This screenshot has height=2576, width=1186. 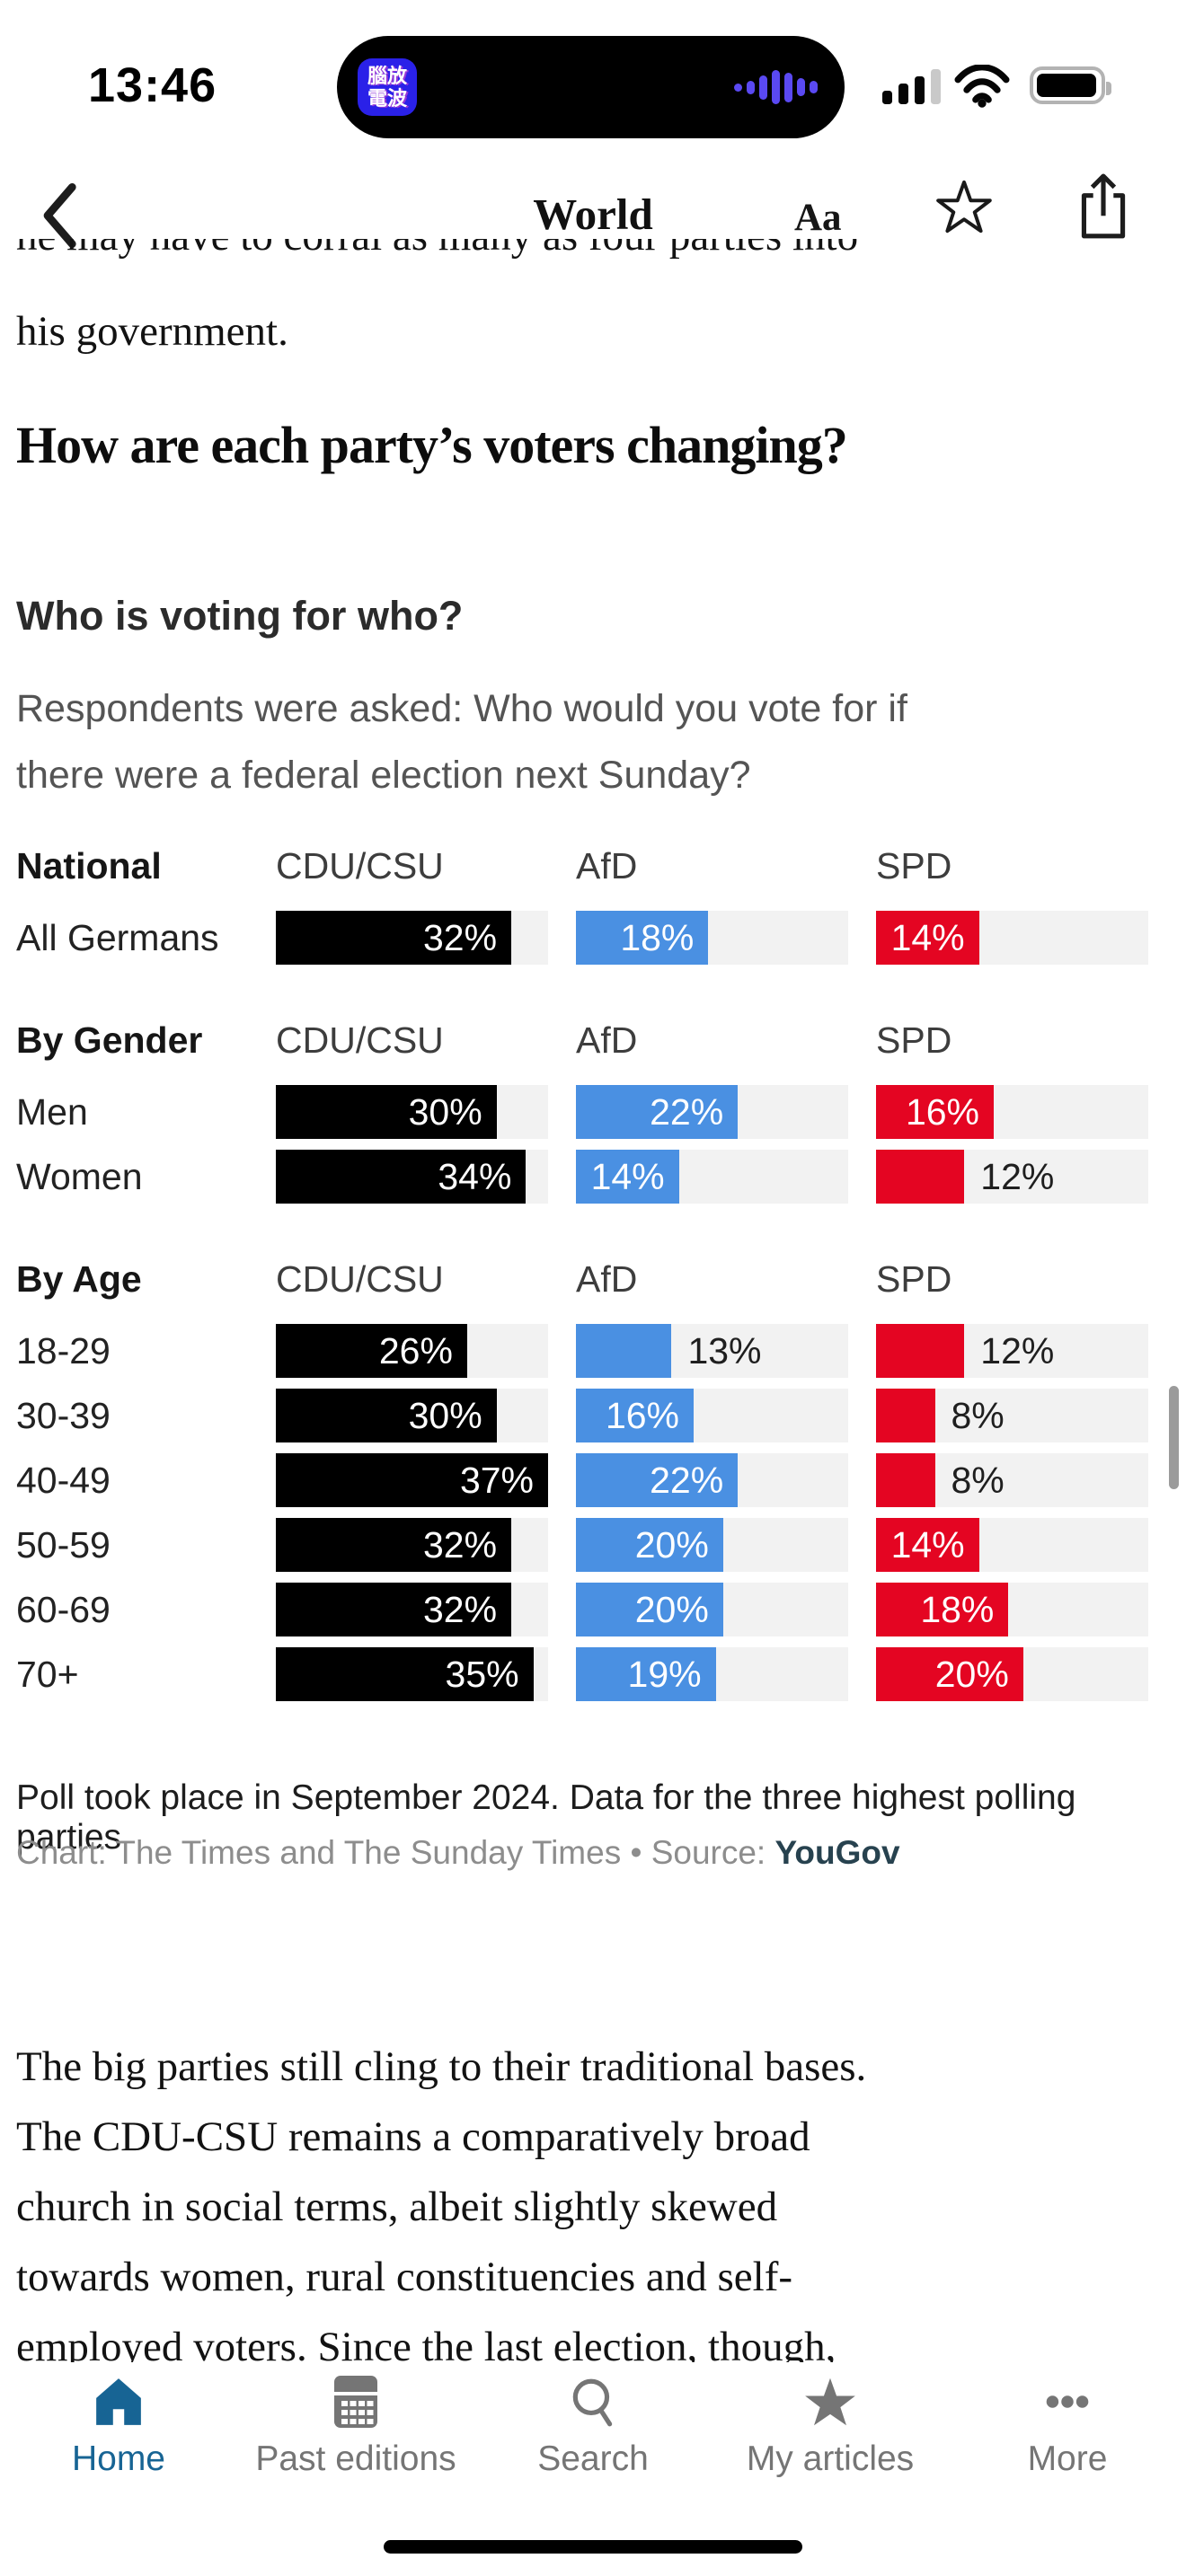 I want to click on share-icon, so click(x=1103, y=216).